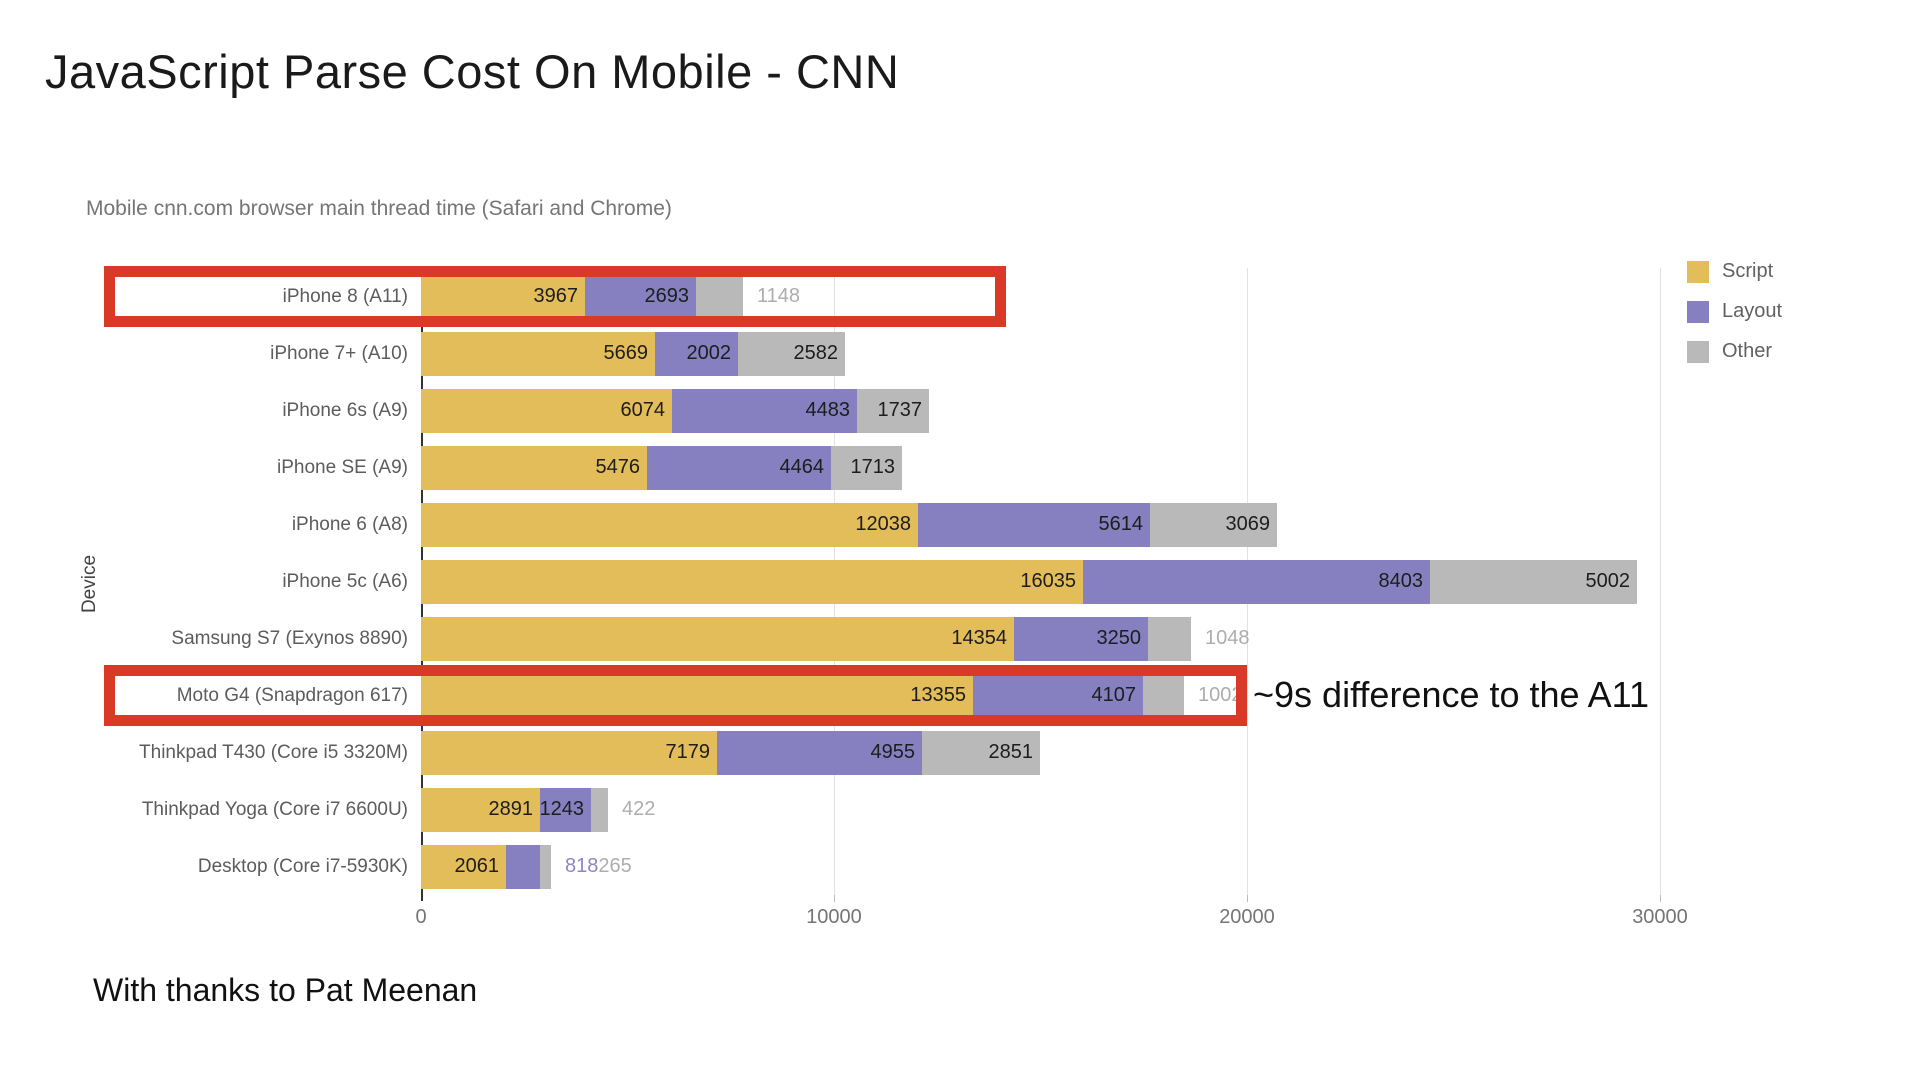 The image size is (1920, 1080). I want to click on script-segment: 2891, so click(480, 809).